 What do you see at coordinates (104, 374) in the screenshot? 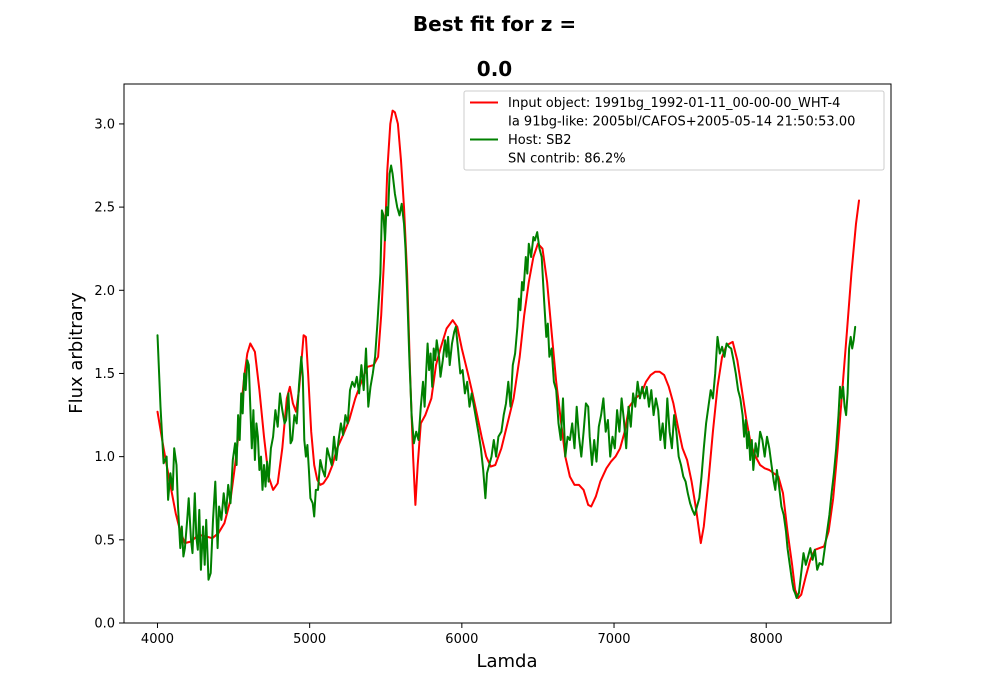
I see `y-tick-label: 1.5` at bounding box center [104, 374].